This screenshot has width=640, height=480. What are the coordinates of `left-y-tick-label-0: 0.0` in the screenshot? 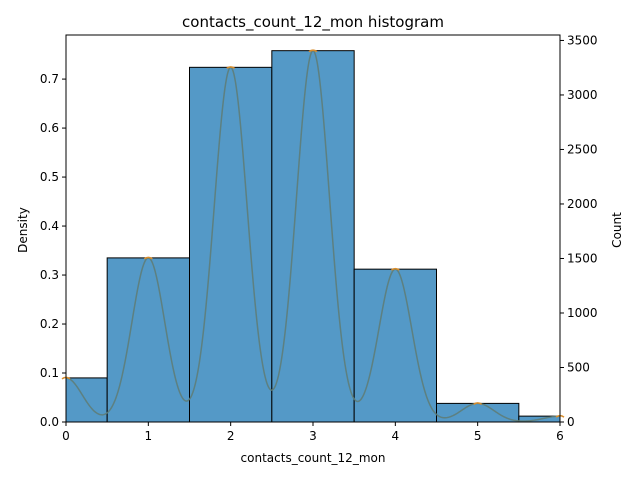 It's located at (49, 422).